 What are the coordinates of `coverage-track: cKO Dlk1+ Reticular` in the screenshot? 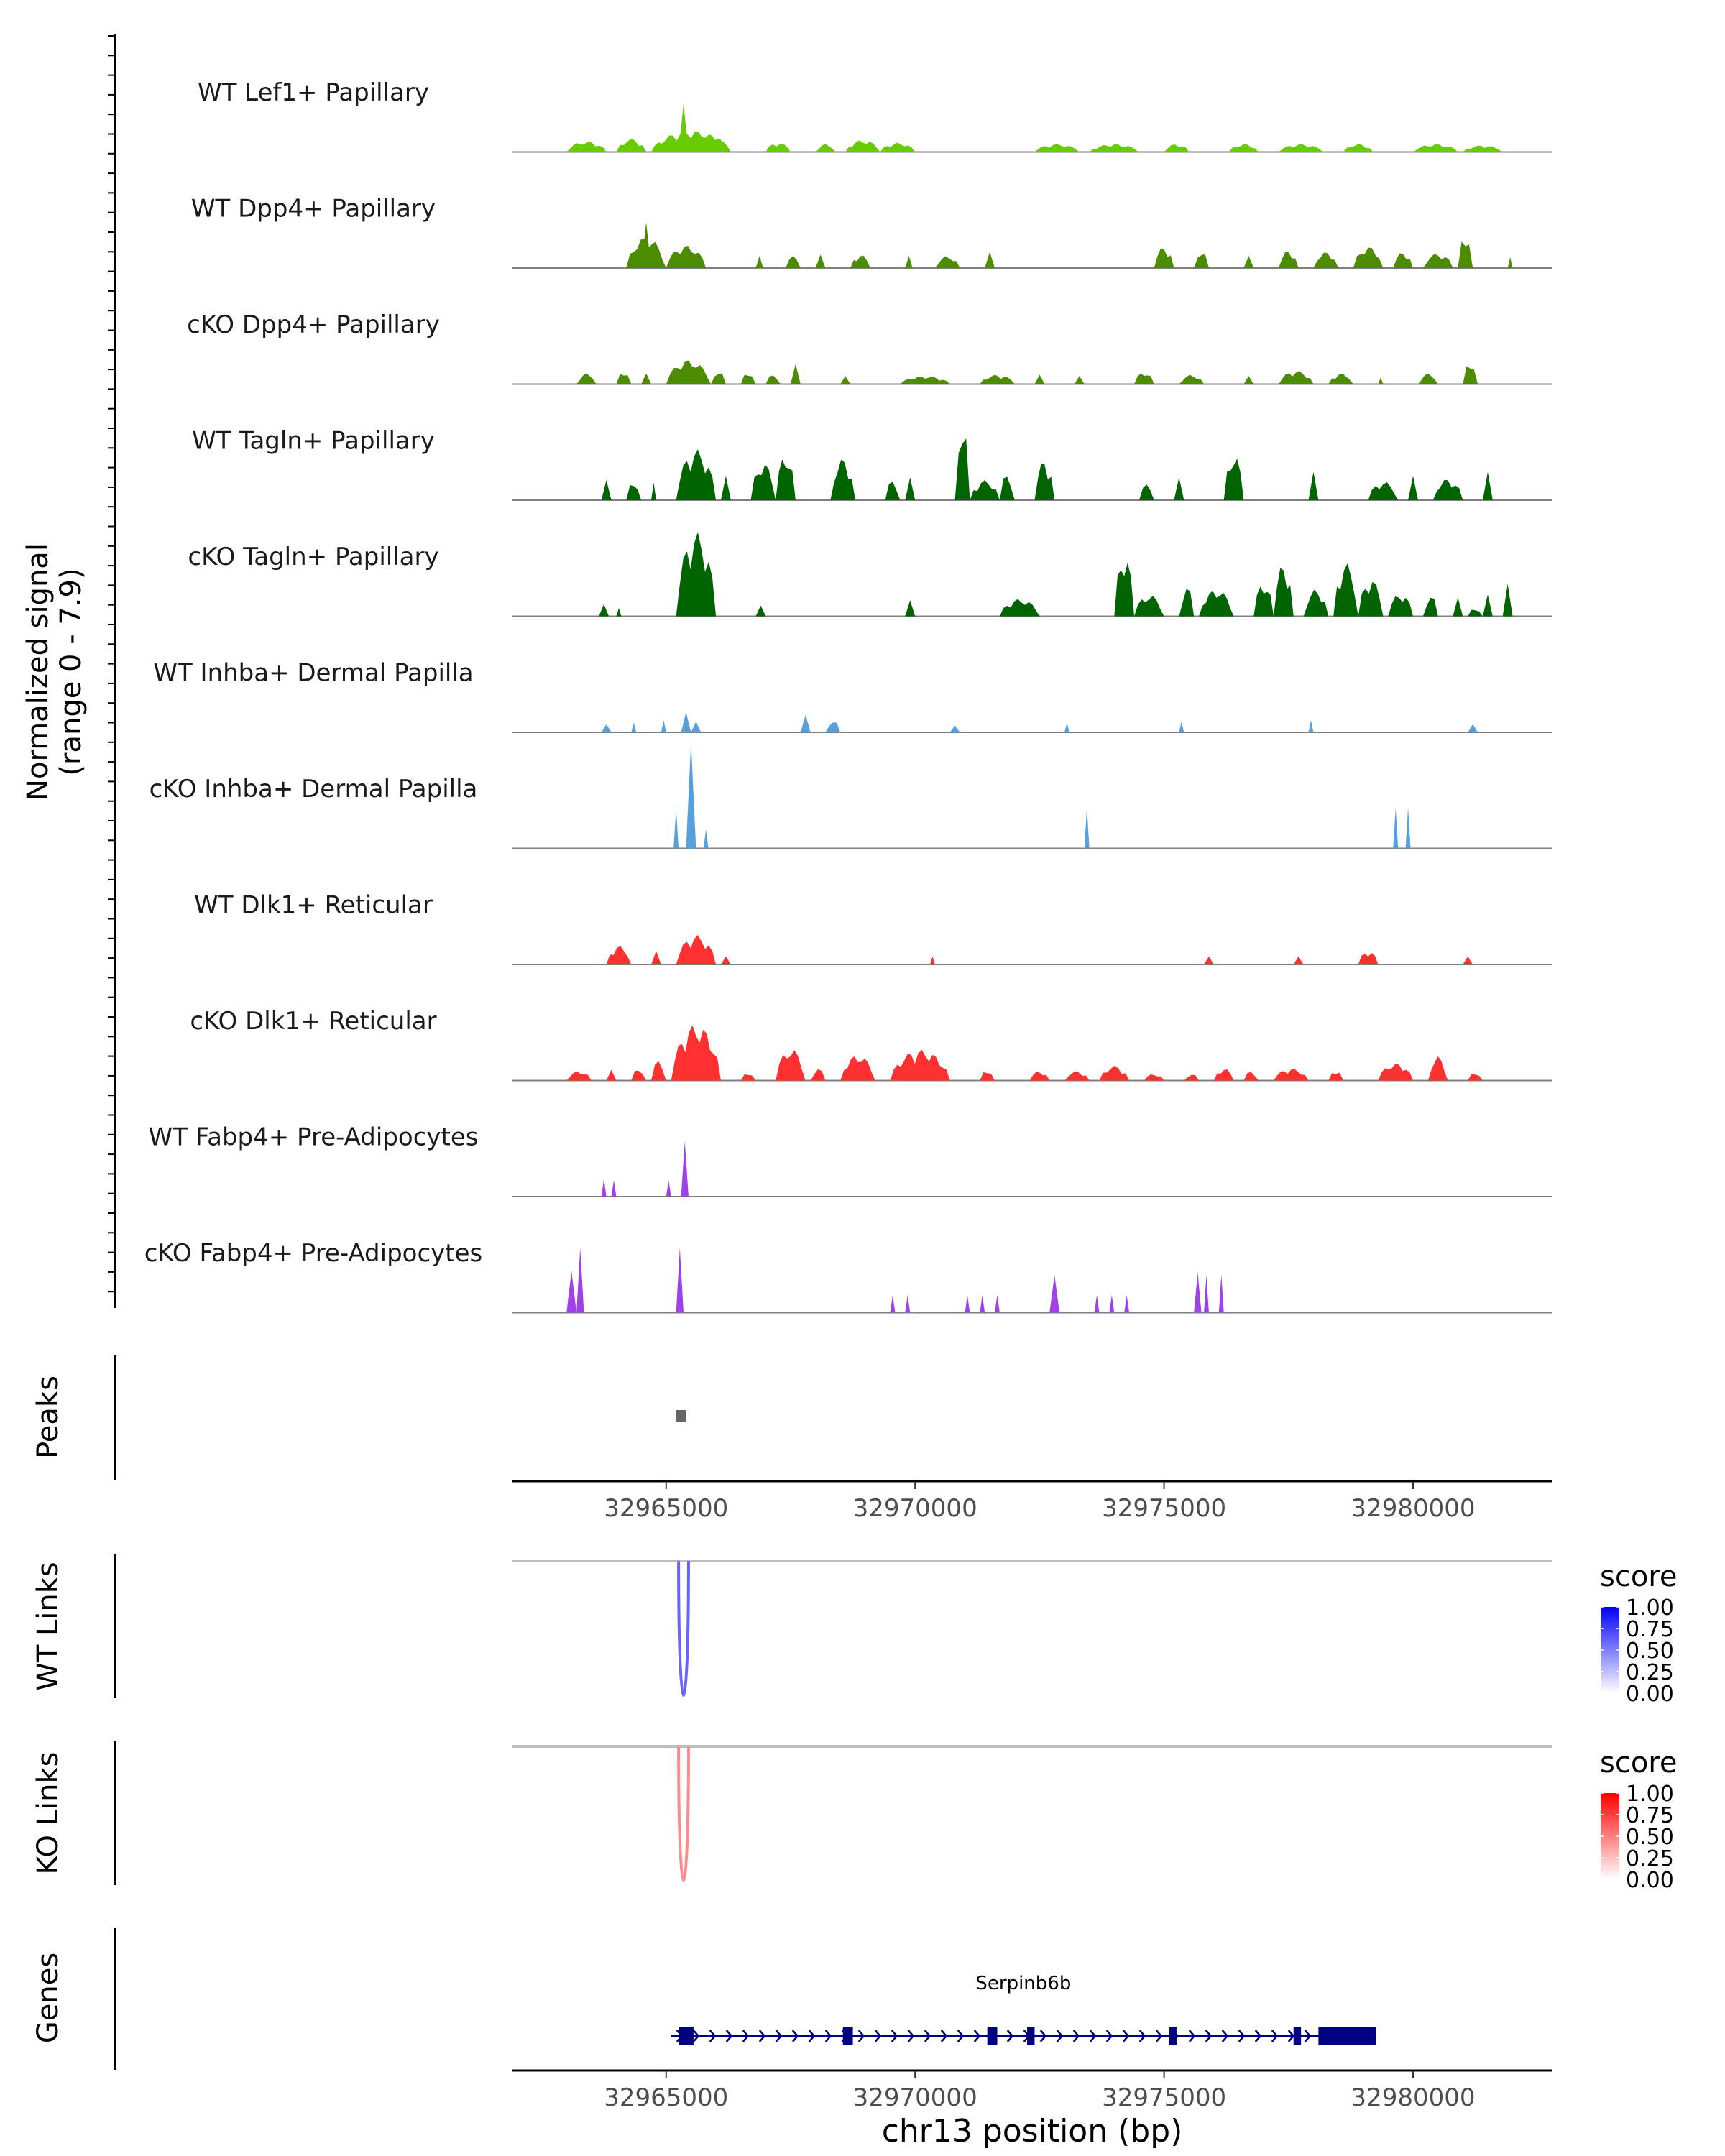 It's located at (871, 1044).